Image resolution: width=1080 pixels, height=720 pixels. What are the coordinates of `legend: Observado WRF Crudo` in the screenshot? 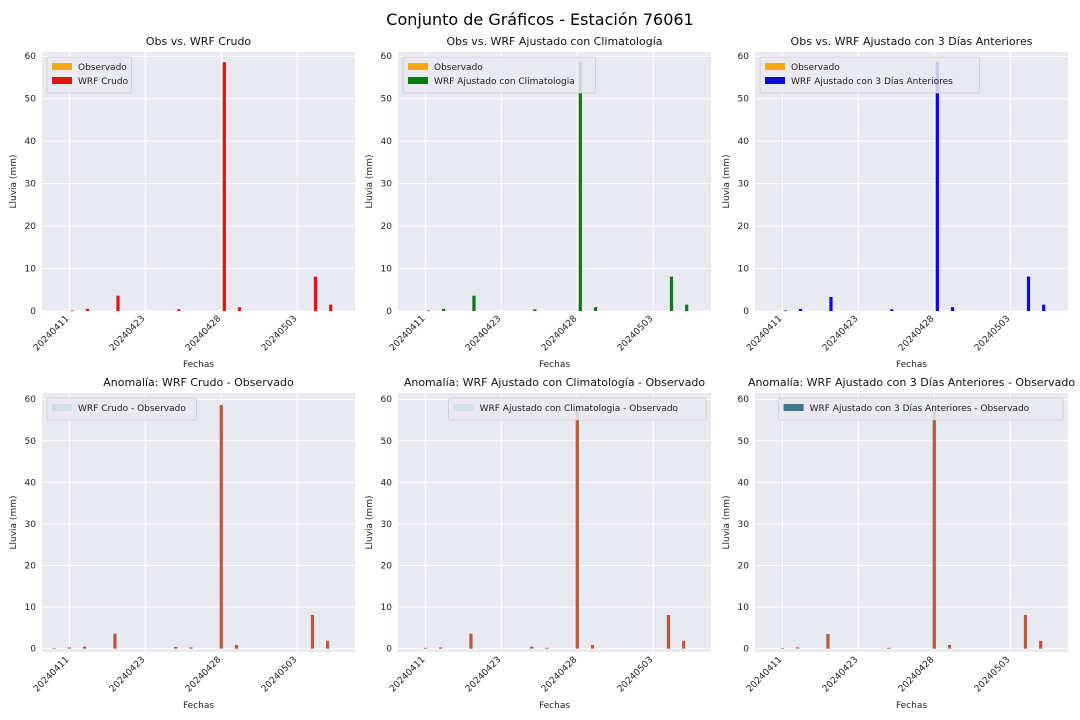 It's located at (89, 75).